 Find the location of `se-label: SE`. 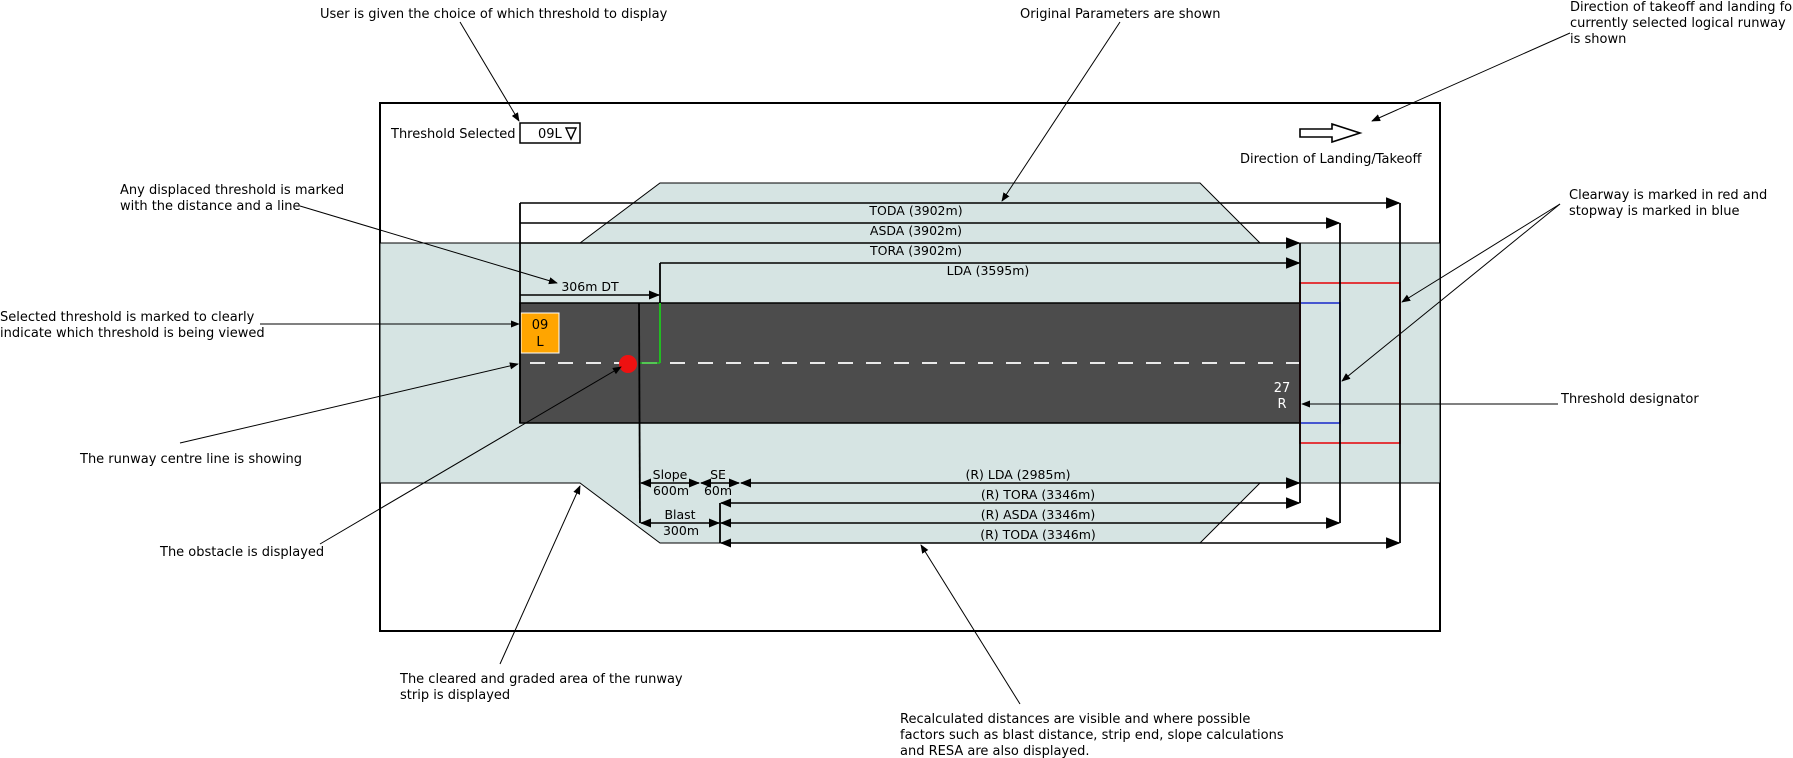

se-label: SE is located at coordinates (718, 474).